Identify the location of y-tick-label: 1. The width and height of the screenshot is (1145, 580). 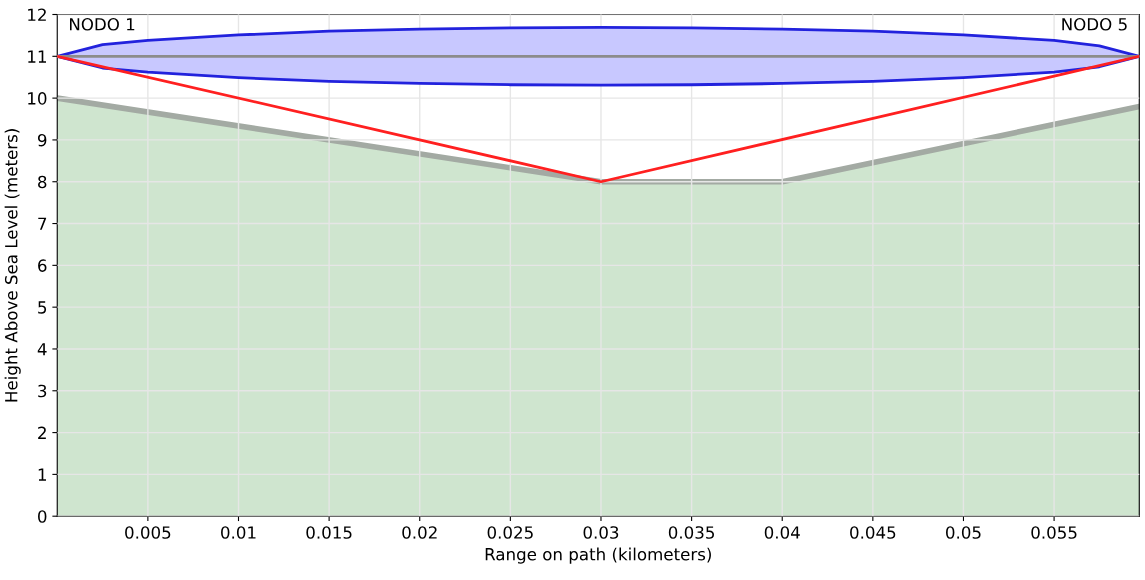
(42, 474).